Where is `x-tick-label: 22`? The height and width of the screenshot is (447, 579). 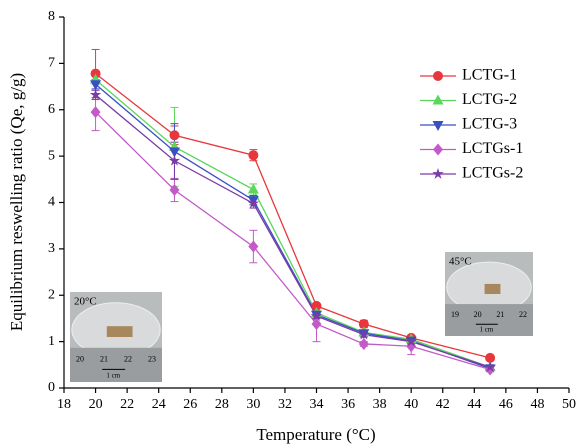
x-tick-label: 22 is located at coordinates (127, 404).